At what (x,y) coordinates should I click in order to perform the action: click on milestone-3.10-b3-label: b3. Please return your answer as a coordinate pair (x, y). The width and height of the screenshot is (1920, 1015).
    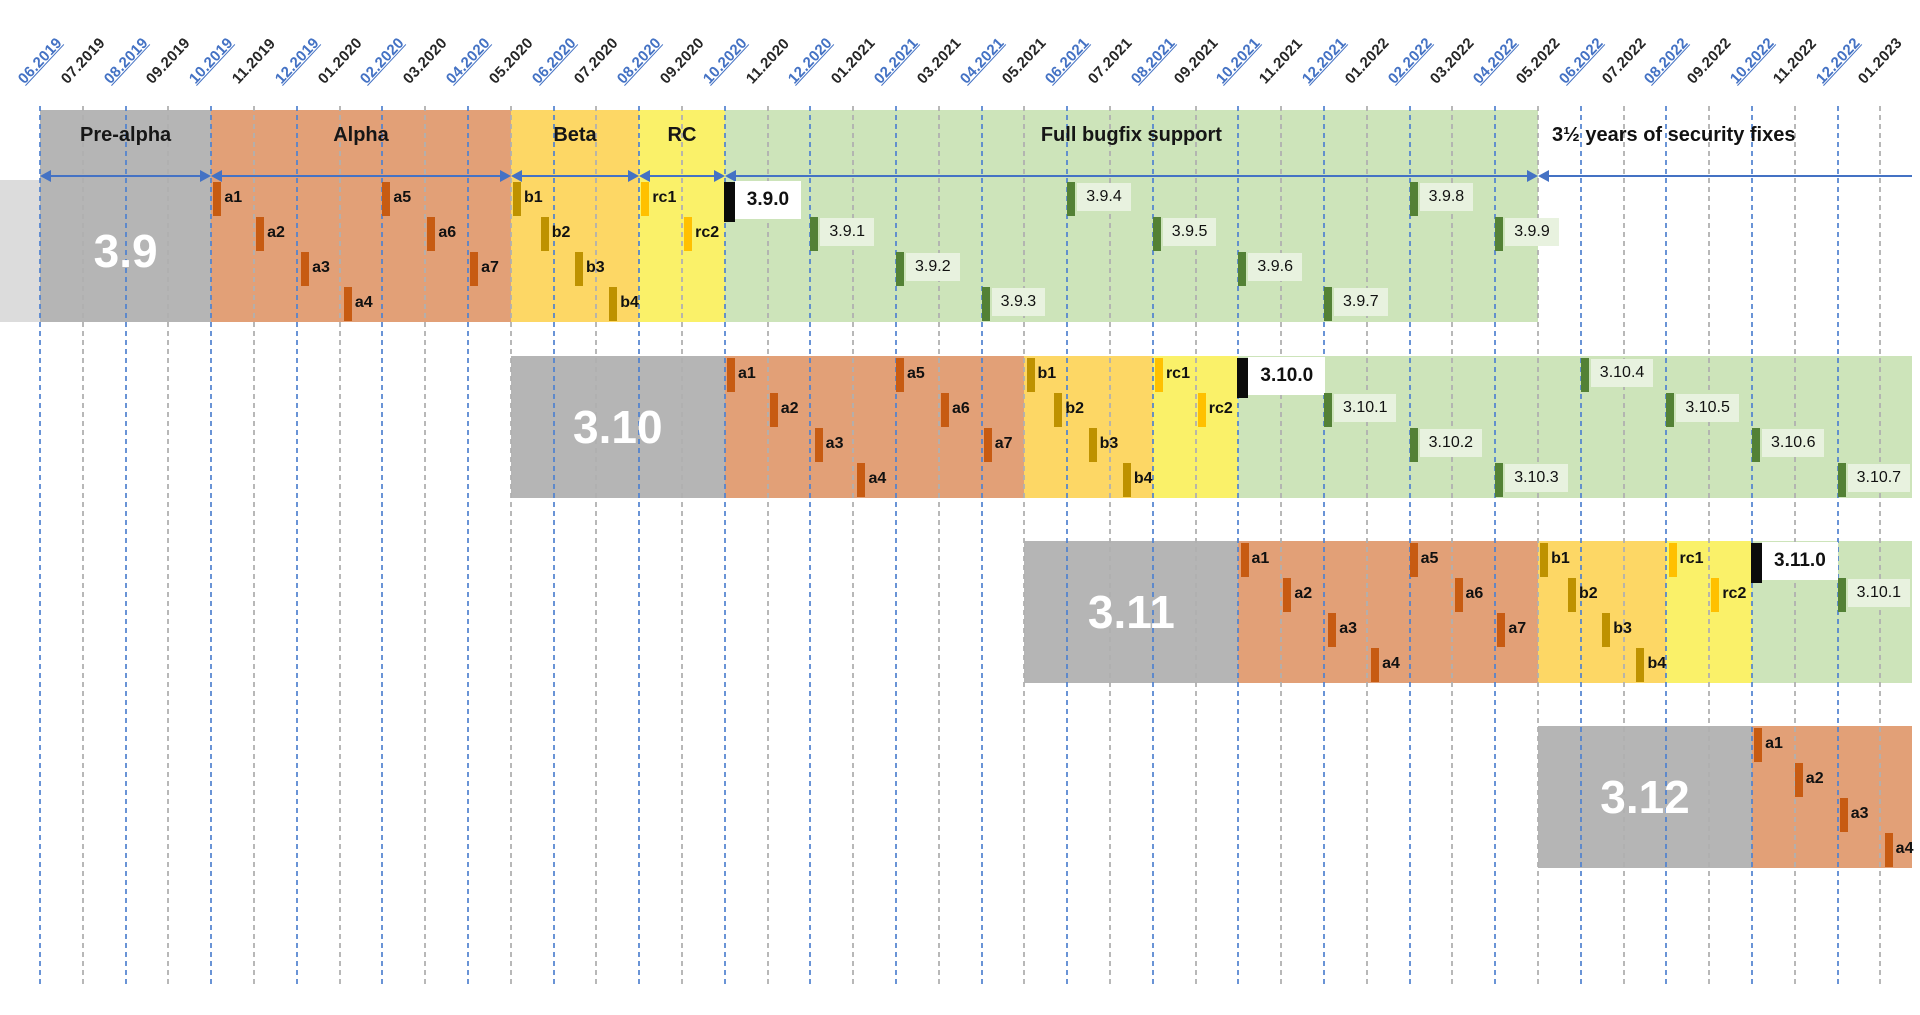
    Looking at the image, I should click on (1109, 443).